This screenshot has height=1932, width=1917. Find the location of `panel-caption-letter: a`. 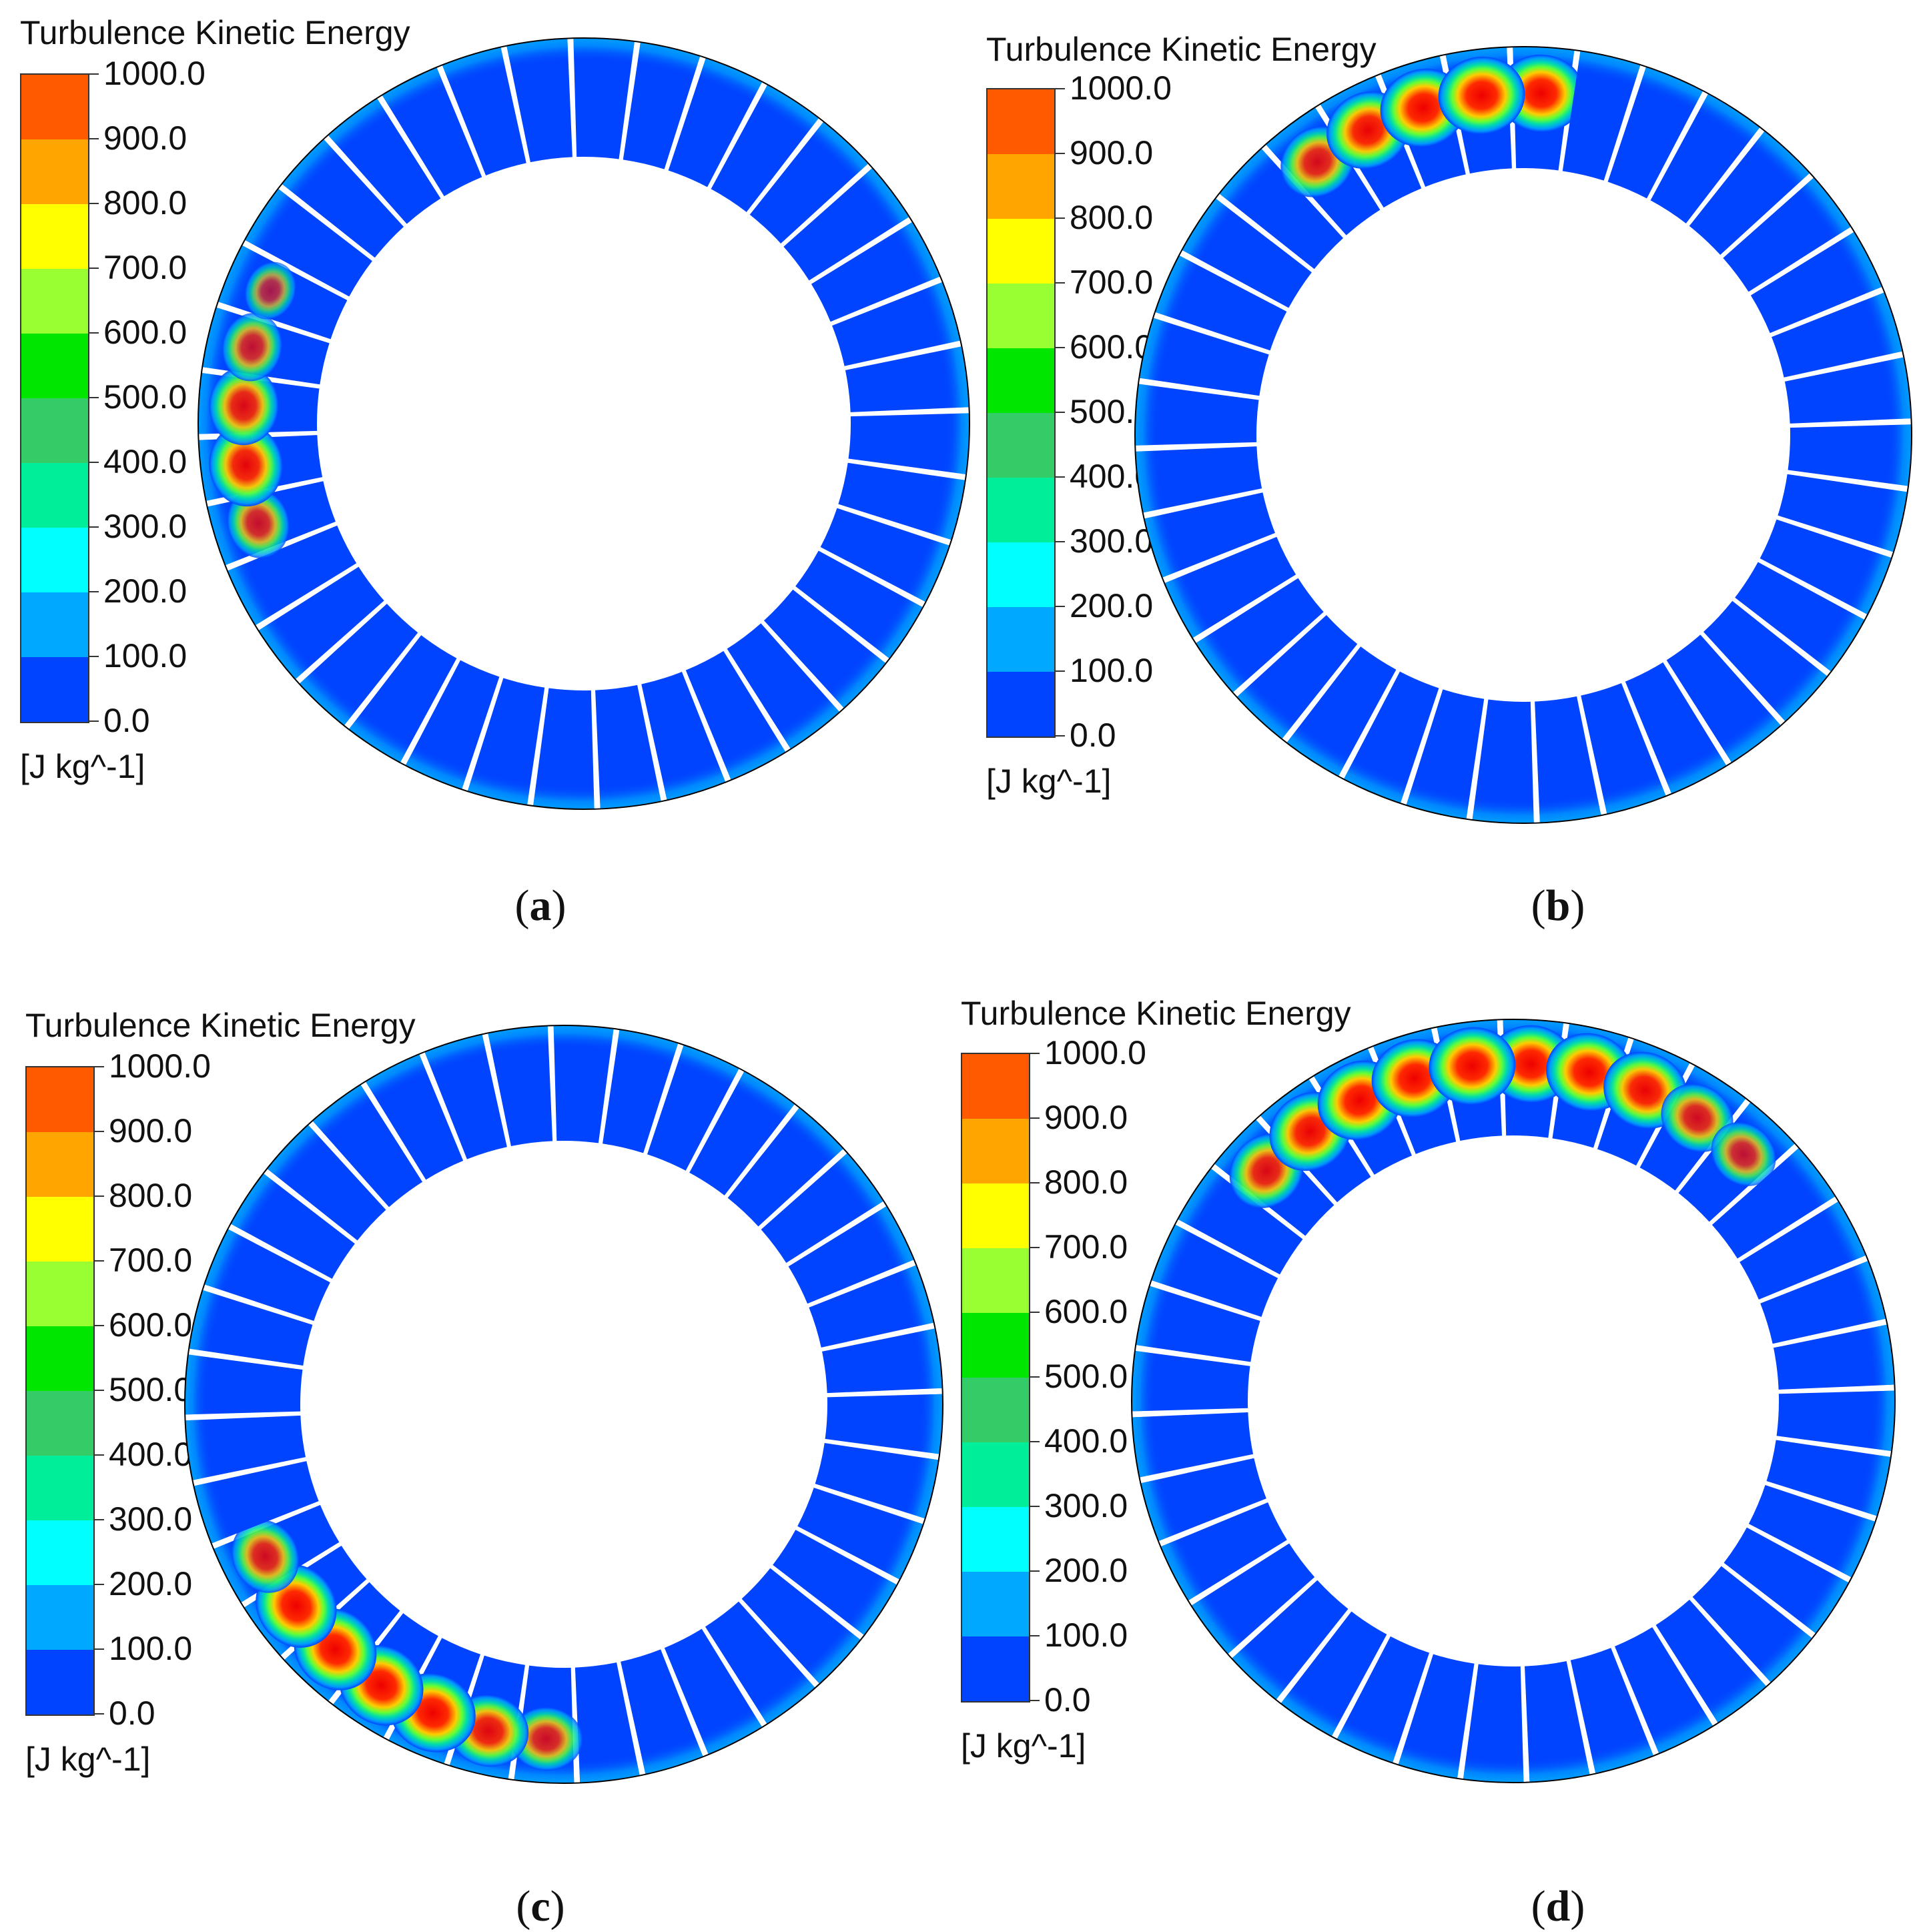

panel-caption-letter: a is located at coordinates (540, 906).